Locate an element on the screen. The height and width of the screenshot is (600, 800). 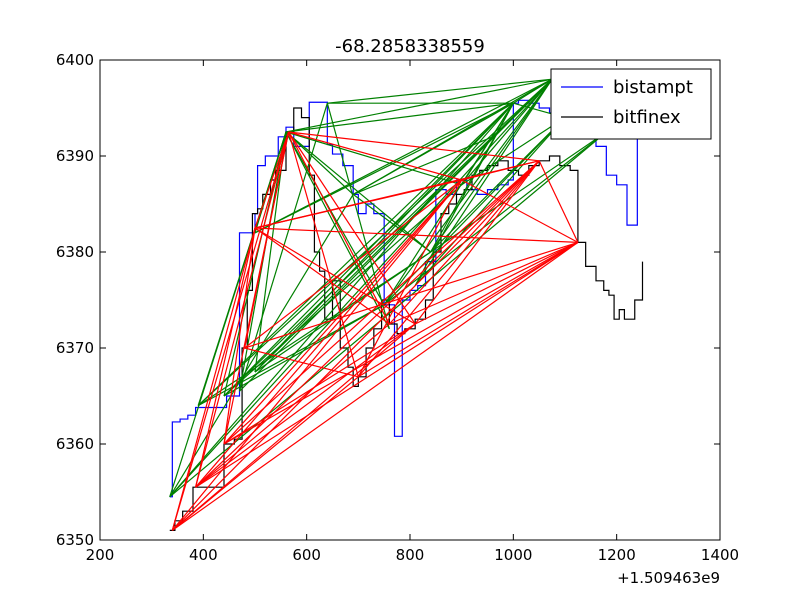
legend: bistampt bitfinex is located at coordinates (631, 104).